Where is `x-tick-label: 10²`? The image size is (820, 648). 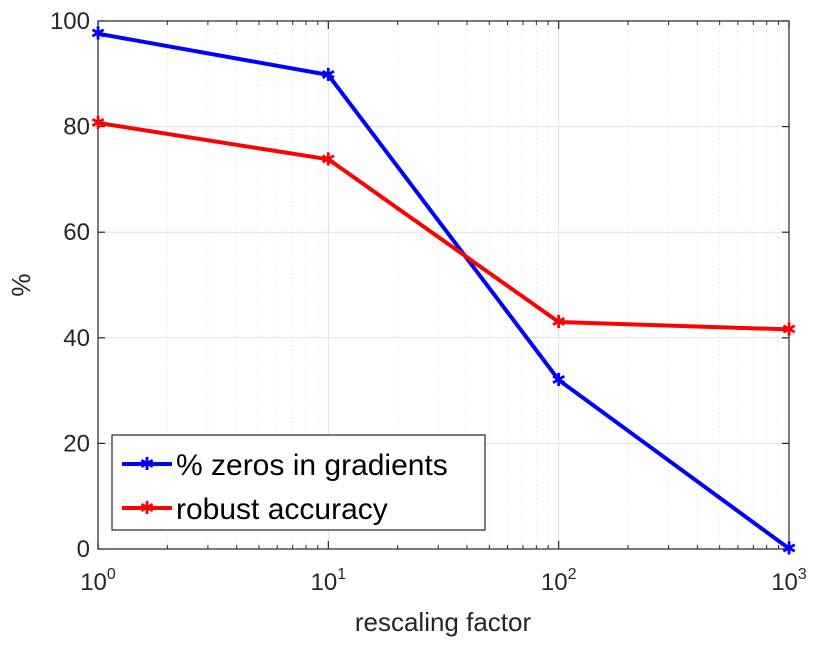 x-tick-label: 10² is located at coordinates (559, 581).